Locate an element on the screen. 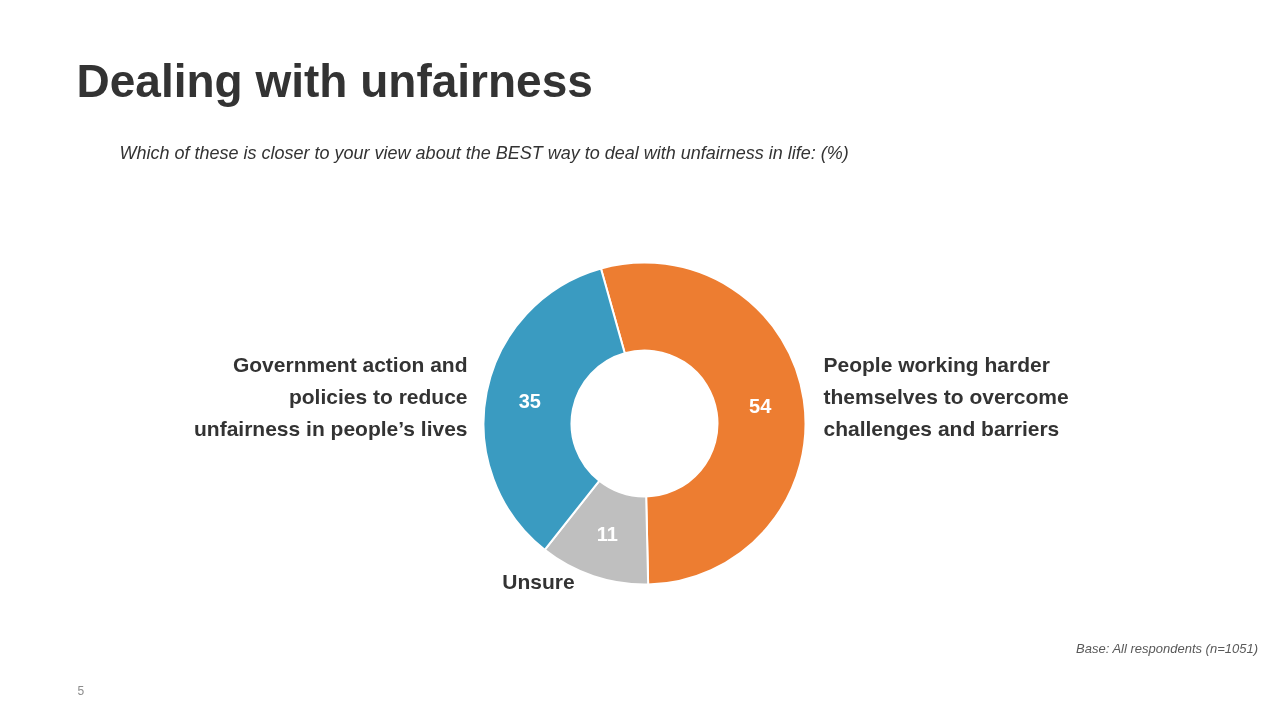 Image resolution: width=1278 pixels, height=716 pixels. data-label: 35 is located at coordinates (529, 400).